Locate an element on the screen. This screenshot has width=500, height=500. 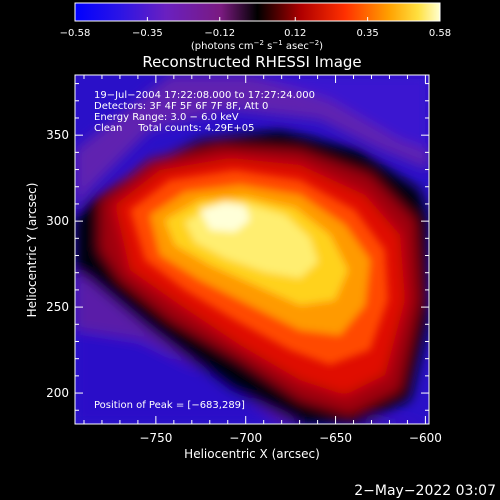
y-tick-label: 350 is located at coordinates (57, 135).